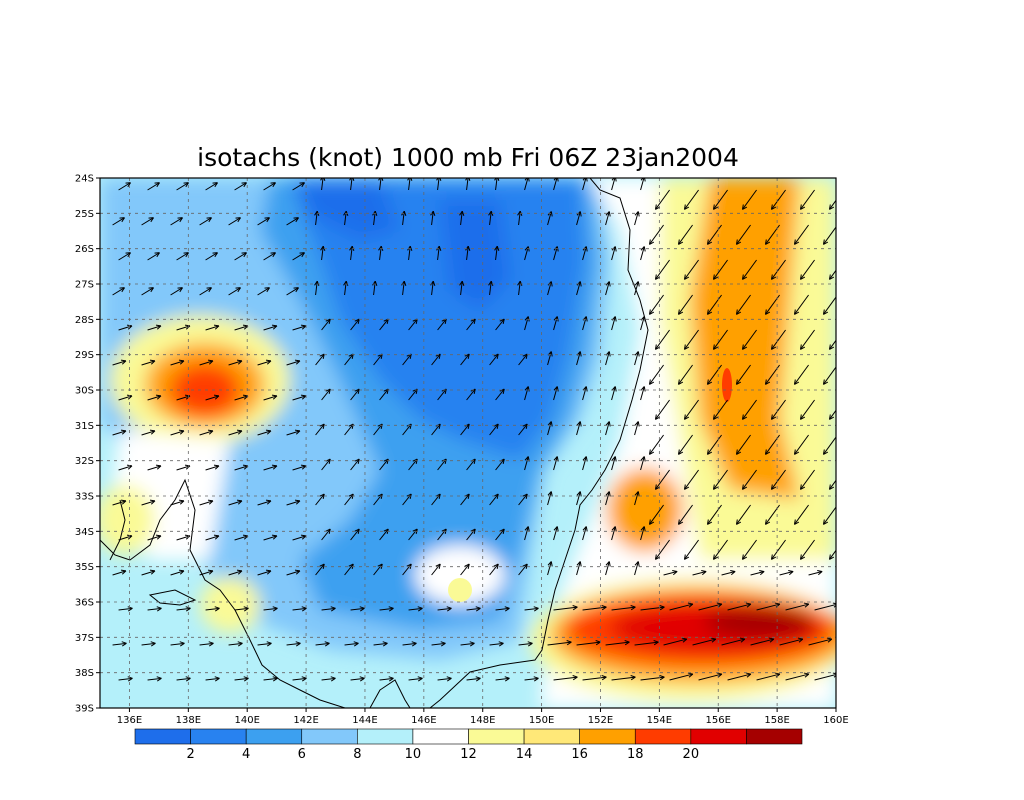 The height and width of the screenshot is (800, 1024). What do you see at coordinates (84, 461) in the screenshot?
I see `lat-tick-label: 32S` at bounding box center [84, 461].